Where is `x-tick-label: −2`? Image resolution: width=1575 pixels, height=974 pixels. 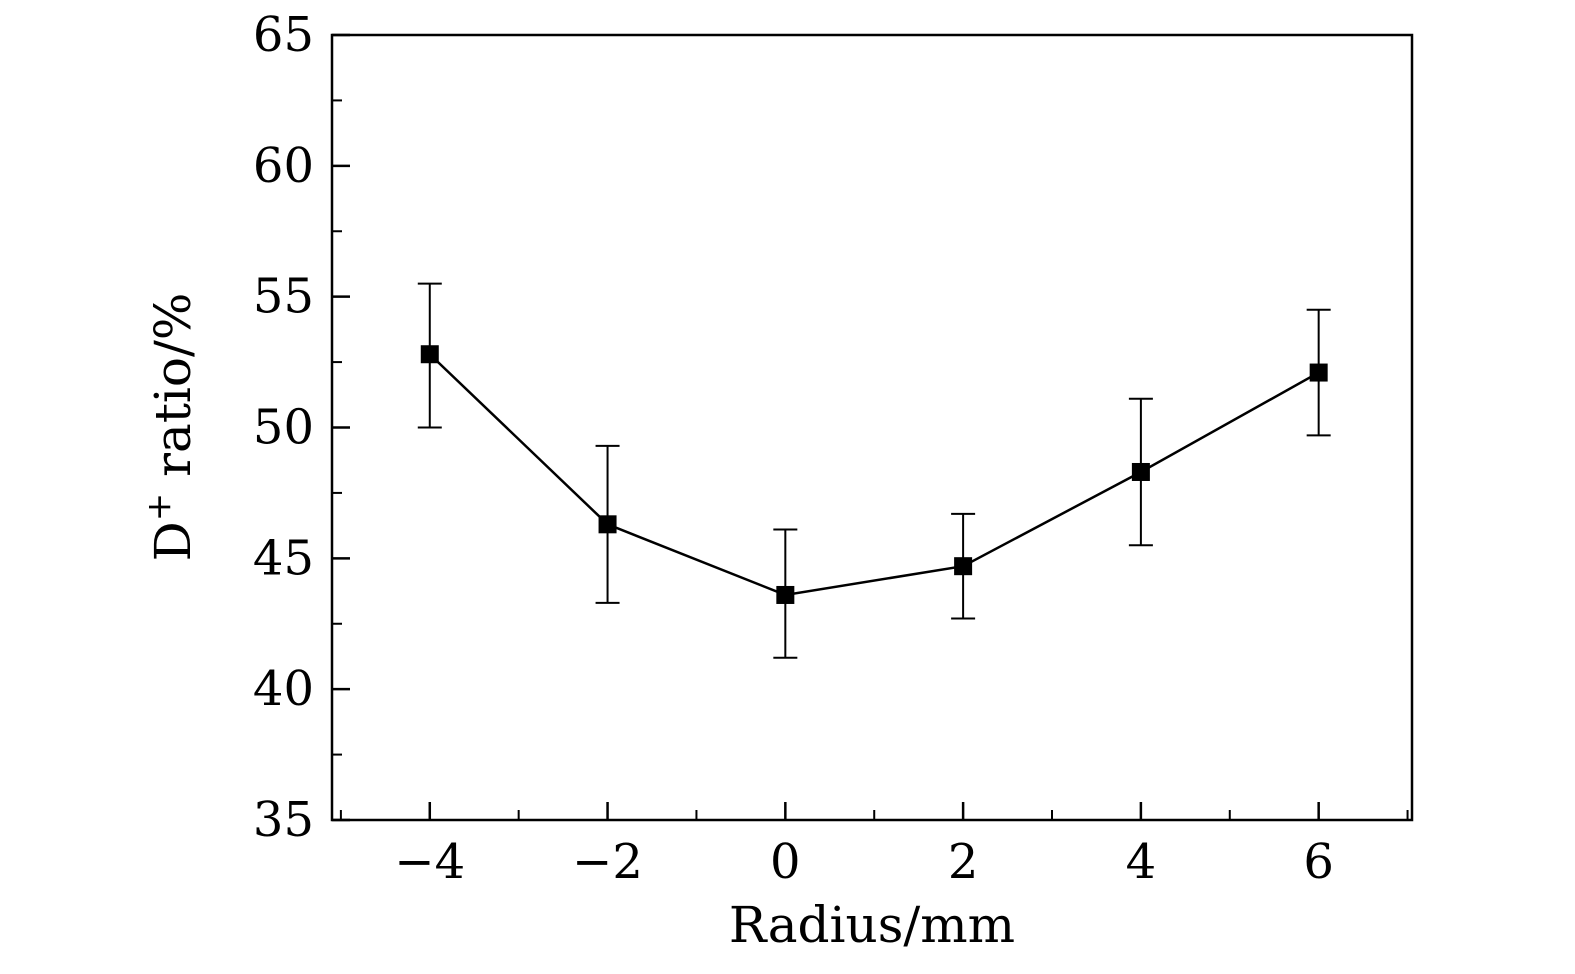 x-tick-label: −2 is located at coordinates (607, 862).